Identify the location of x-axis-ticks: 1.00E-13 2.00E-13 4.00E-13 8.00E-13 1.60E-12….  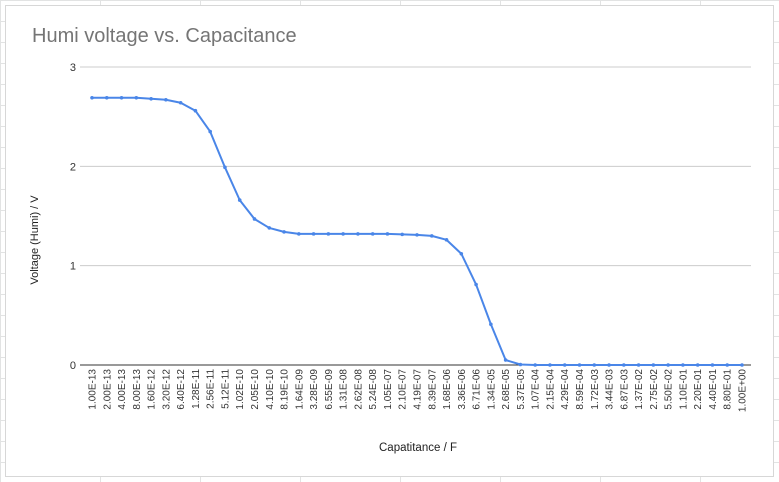
(418, 391).